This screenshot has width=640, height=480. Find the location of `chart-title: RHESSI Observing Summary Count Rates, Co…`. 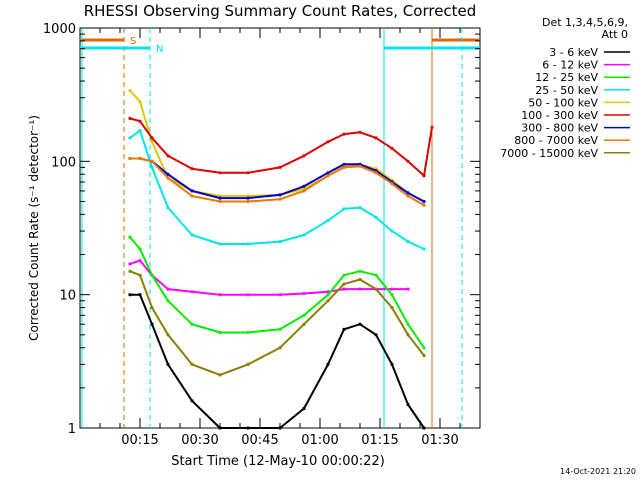

chart-title: RHESSI Observing Summary Count Rates, Co… is located at coordinates (280, 11).